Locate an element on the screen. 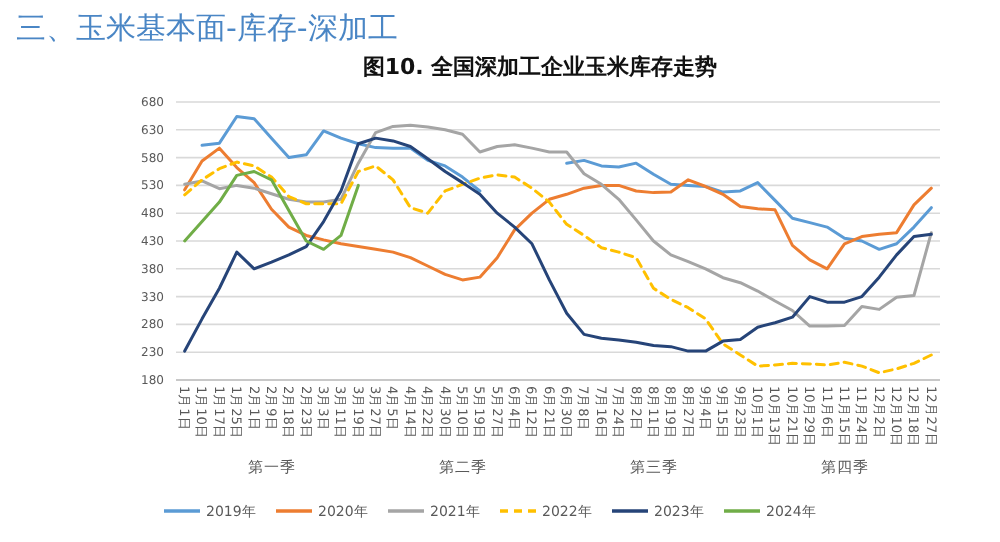  subtitle: 图10. 全国深加工企业玉米库存走势 is located at coordinates (540, 67).